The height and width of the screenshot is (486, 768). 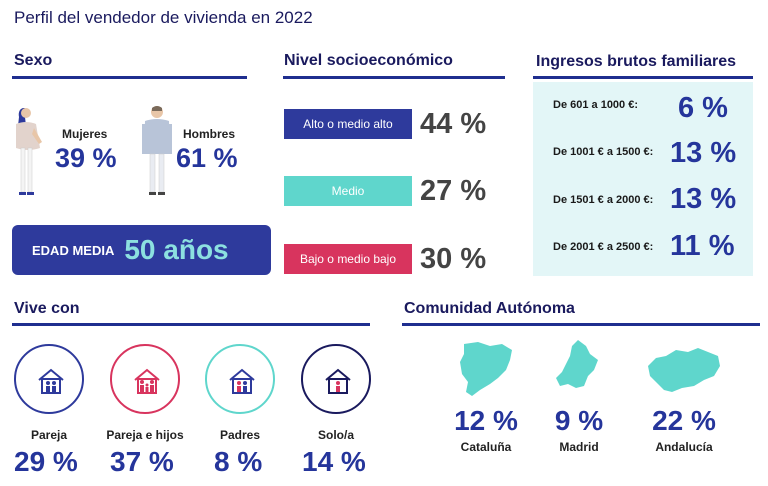 What do you see at coordinates (394, 77) in the screenshot?
I see `nivel-rule` at bounding box center [394, 77].